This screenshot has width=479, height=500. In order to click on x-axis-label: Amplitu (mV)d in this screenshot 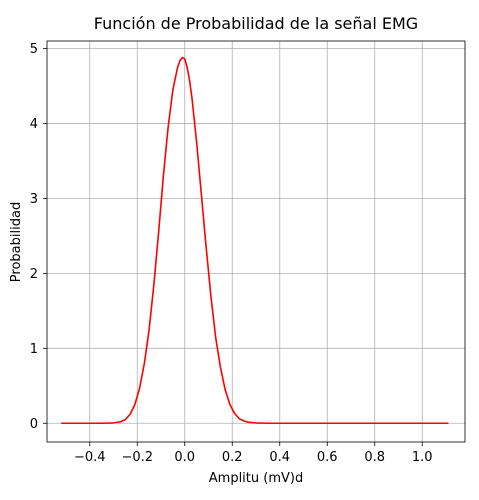, I will do `click(256, 478)`.